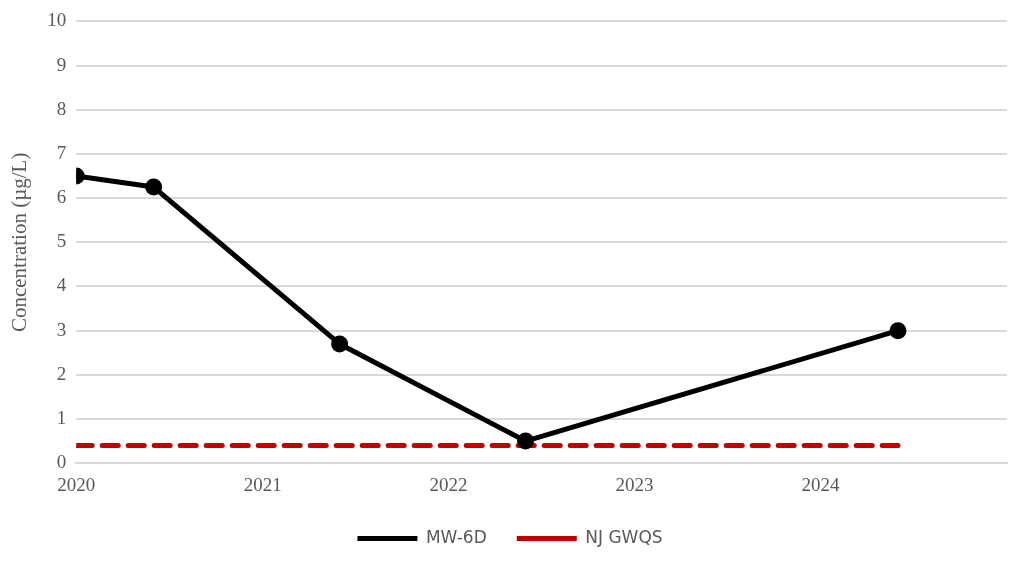  I want to click on y-tick-label: 1, so click(61, 417).